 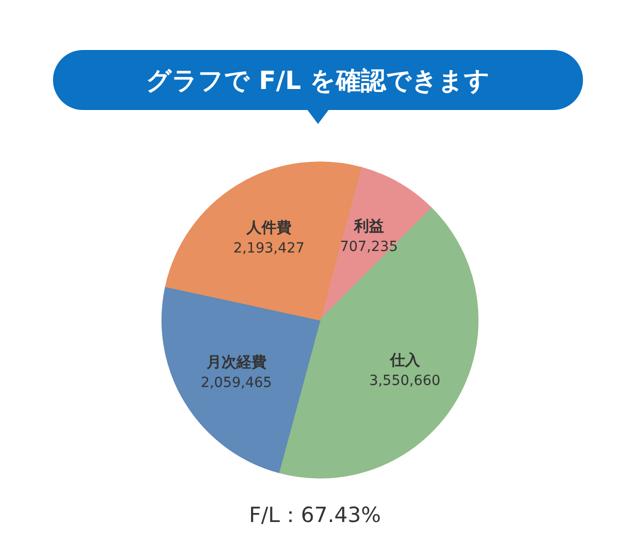 What do you see at coordinates (368, 226) in the screenshot?
I see `slice-label: 利益` at bounding box center [368, 226].